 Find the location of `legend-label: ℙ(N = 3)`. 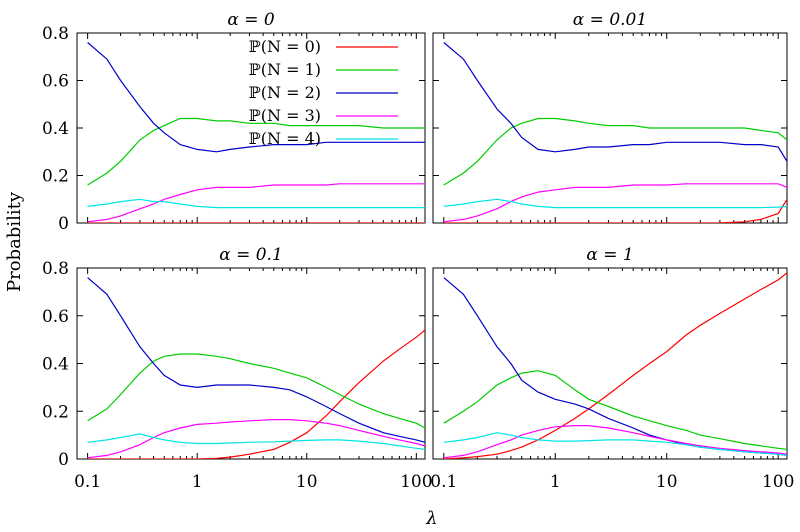

legend-label: ℙ(N = 3) is located at coordinates (285, 115).